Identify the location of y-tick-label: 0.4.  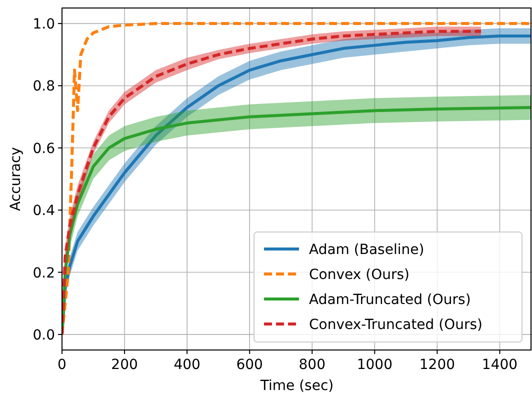
(44, 211).